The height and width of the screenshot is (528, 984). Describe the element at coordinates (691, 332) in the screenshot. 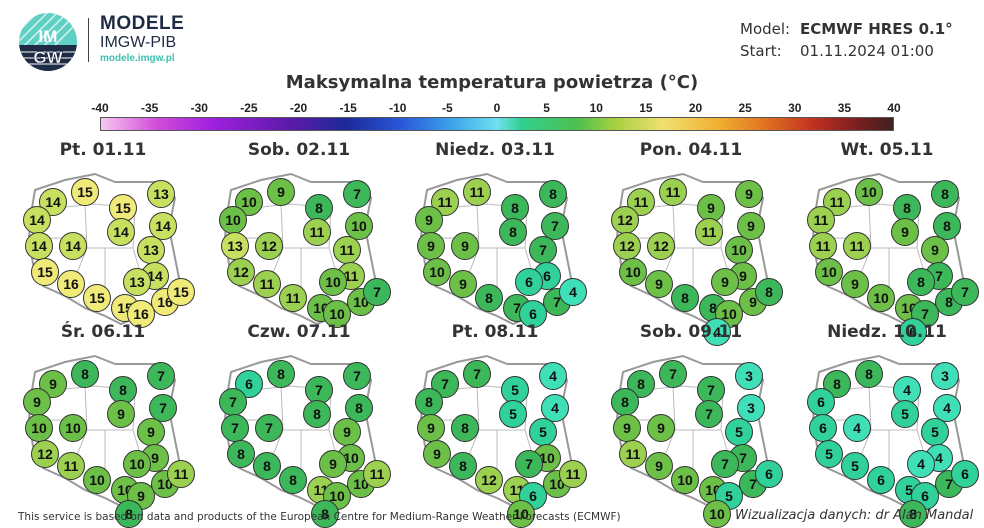

I see `panel-date: Sob. 09.11` at that location.